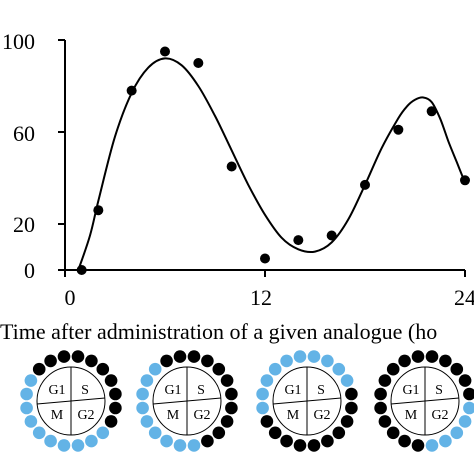  Describe the element at coordinates (18, 41) in the screenshot. I see `y-tick-label-100: 100` at that location.